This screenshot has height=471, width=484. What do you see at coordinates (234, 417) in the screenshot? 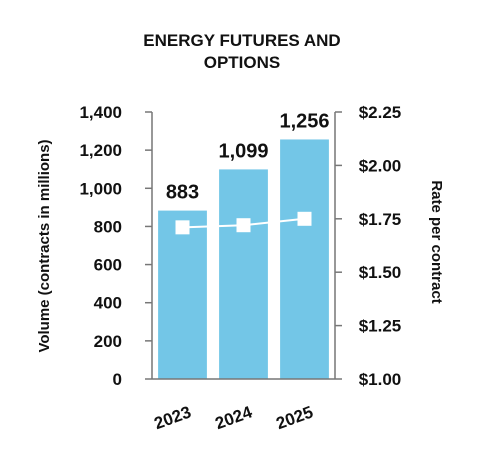
I see `x-tick-label-2024: 2024` at bounding box center [234, 417].